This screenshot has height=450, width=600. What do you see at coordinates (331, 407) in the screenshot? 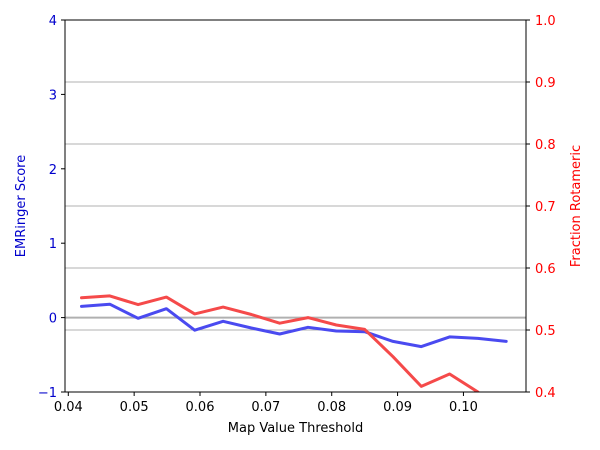
I see `x-tick-label: 0.08` at bounding box center [331, 407].